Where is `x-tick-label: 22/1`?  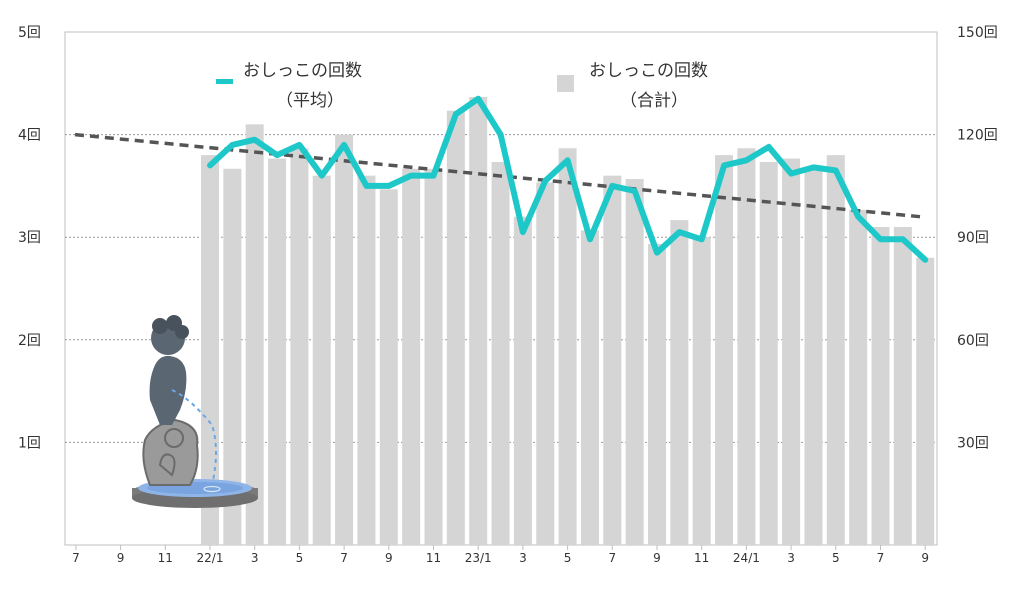
x-tick-label: 22/1 is located at coordinates (210, 558).